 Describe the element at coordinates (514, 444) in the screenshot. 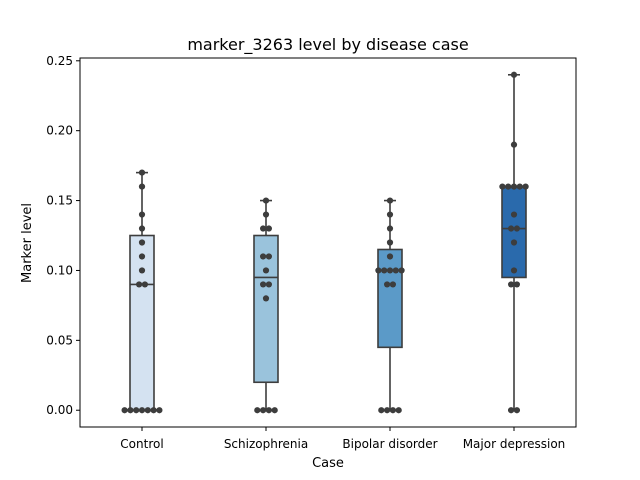

I see `x-tick-label: Major depression` at that location.